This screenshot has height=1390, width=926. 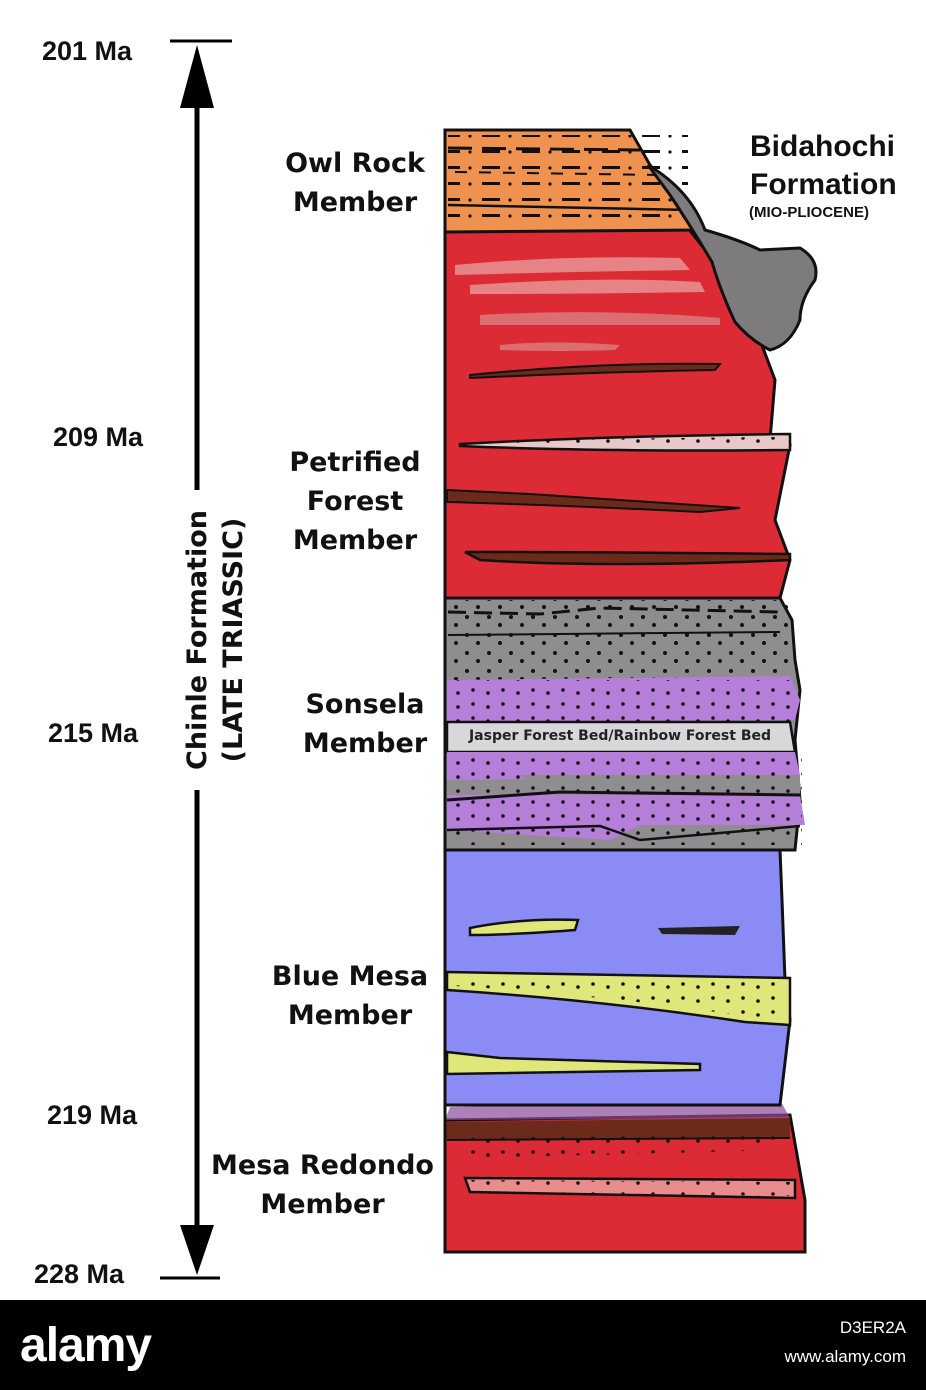 I want to click on alamy-logo: alamy, so click(x=86, y=1345).